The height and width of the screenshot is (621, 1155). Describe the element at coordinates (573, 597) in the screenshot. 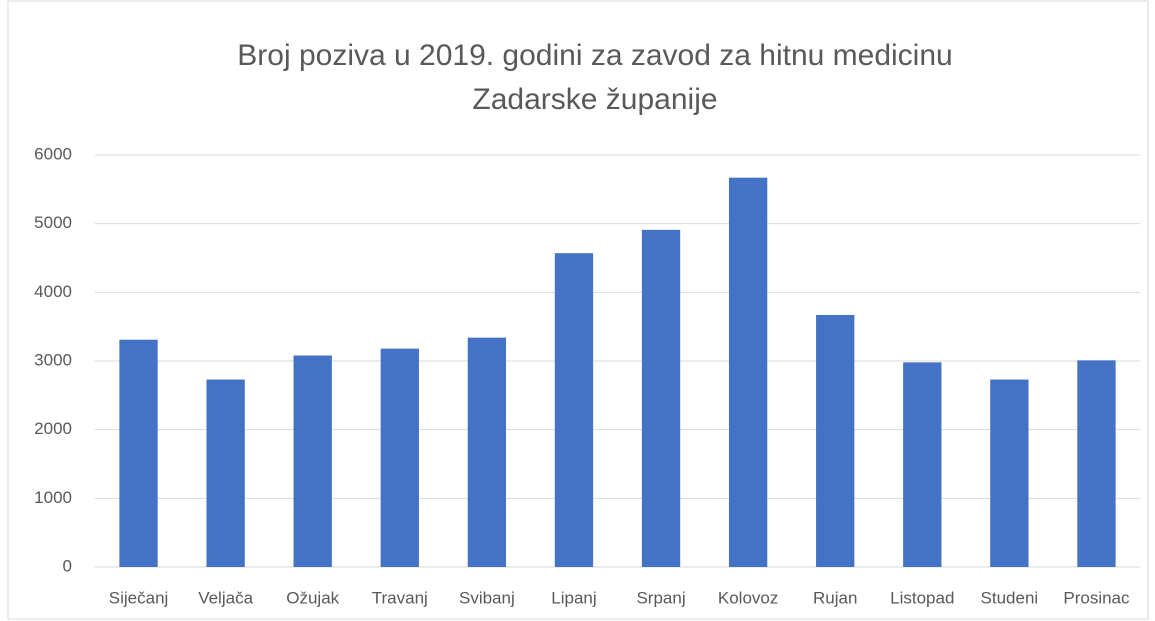

I see `x-tick-label: Lipanj` at that location.